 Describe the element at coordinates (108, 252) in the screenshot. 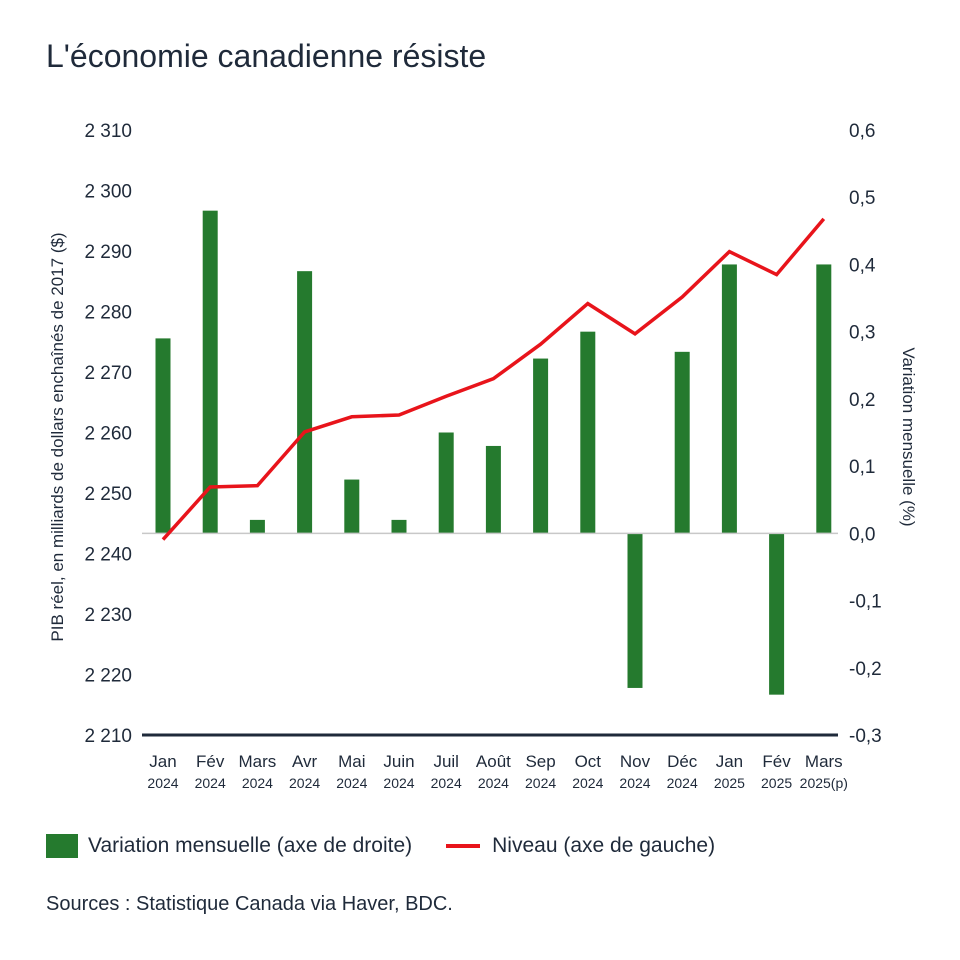

I see `left-tick-label: 2 290` at that location.